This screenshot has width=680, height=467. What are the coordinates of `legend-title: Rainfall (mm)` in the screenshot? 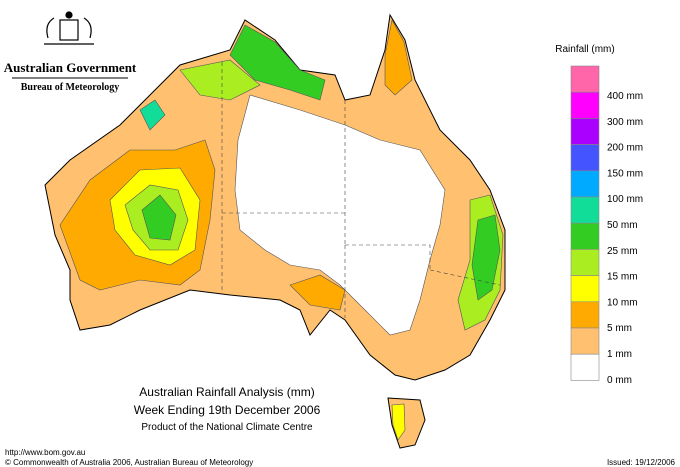 It's located at (584, 49).